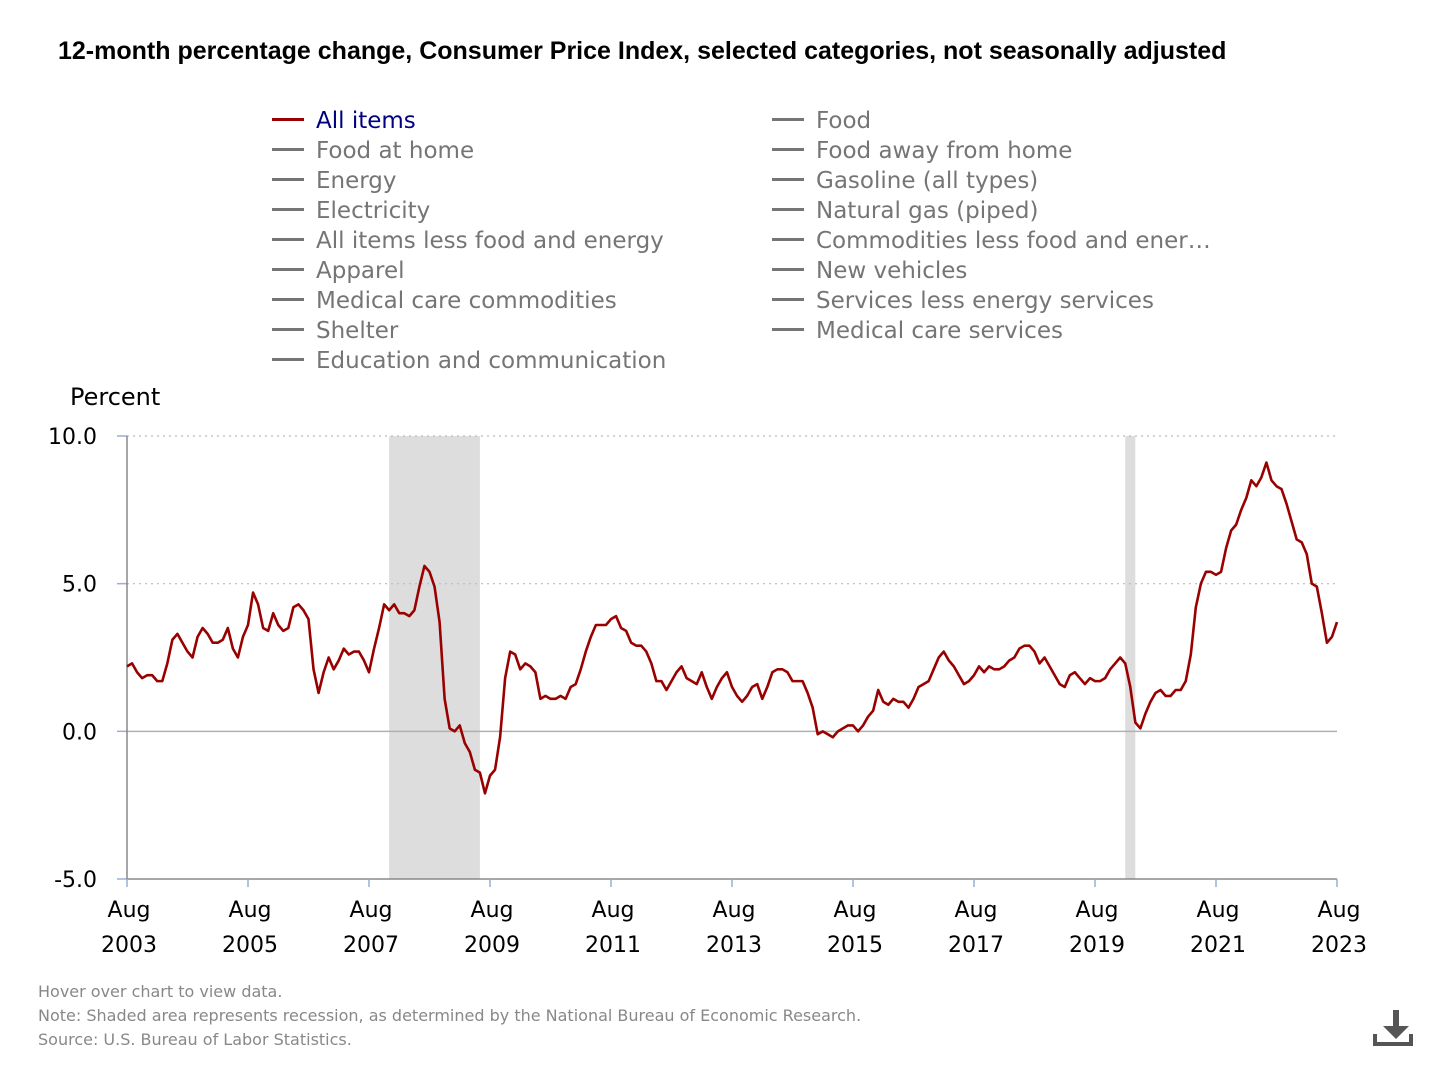 This screenshot has height=1070, width=1434. I want to click on legend-item: Natural gas (piped), so click(905, 211).